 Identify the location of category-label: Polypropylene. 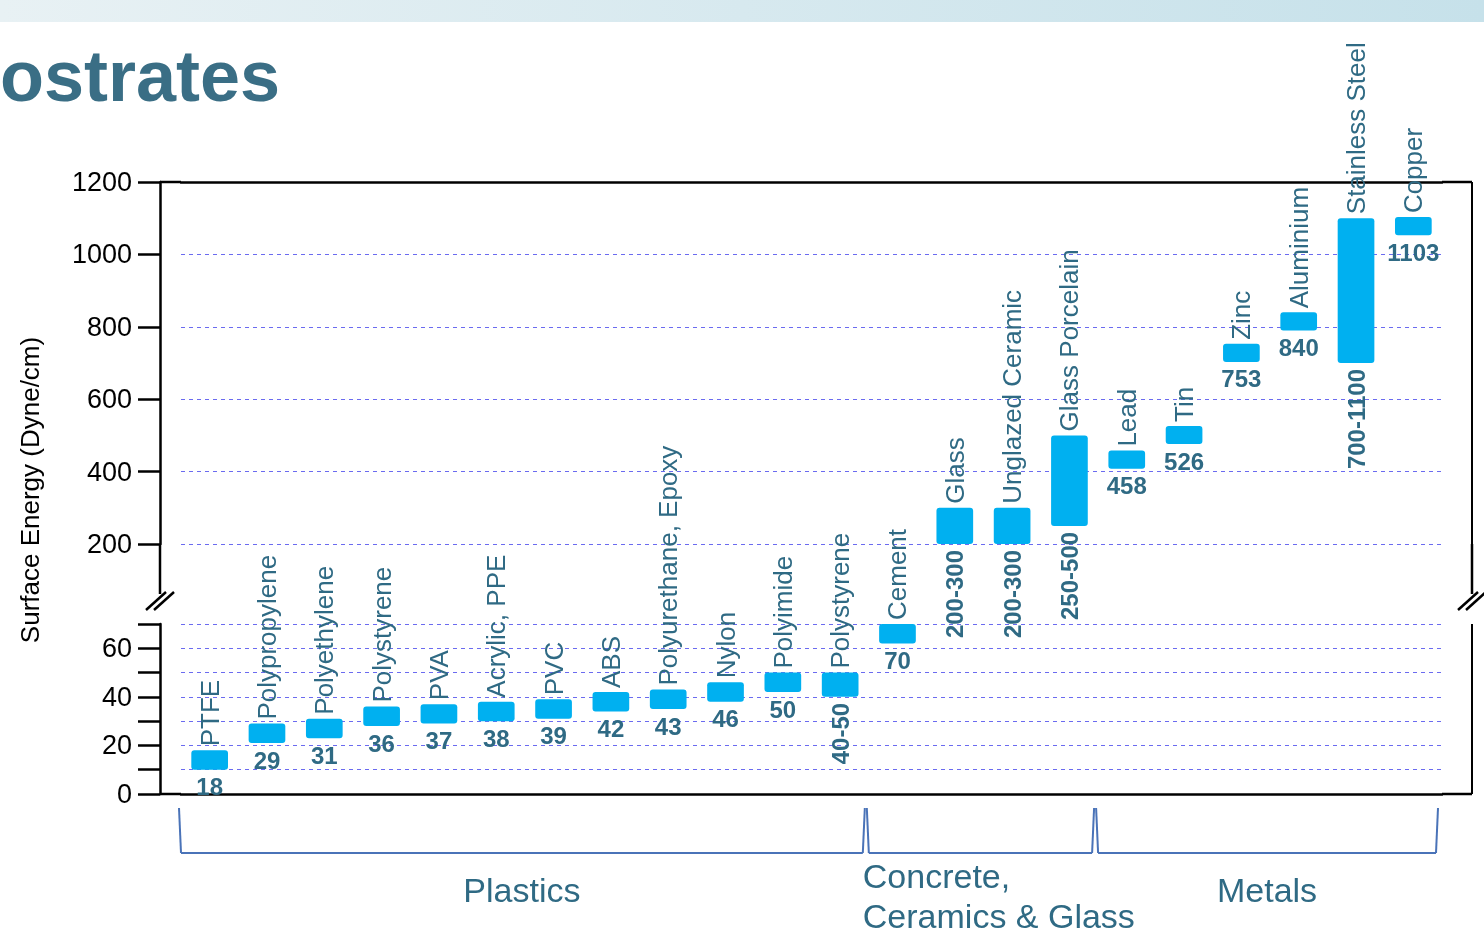
(266, 637).